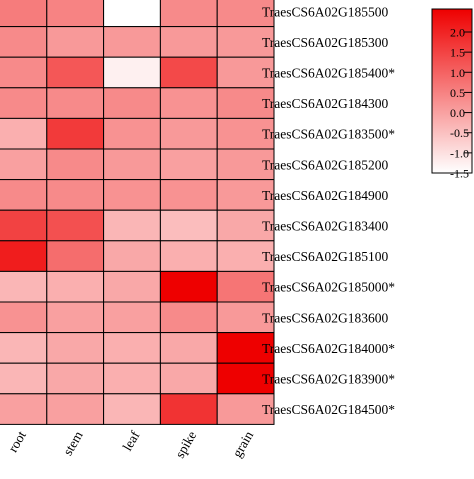 The width and height of the screenshot is (474, 479). What do you see at coordinates (325, 195) in the screenshot?
I see `row-label: TraesCS6A02G184900` at bounding box center [325, 195].